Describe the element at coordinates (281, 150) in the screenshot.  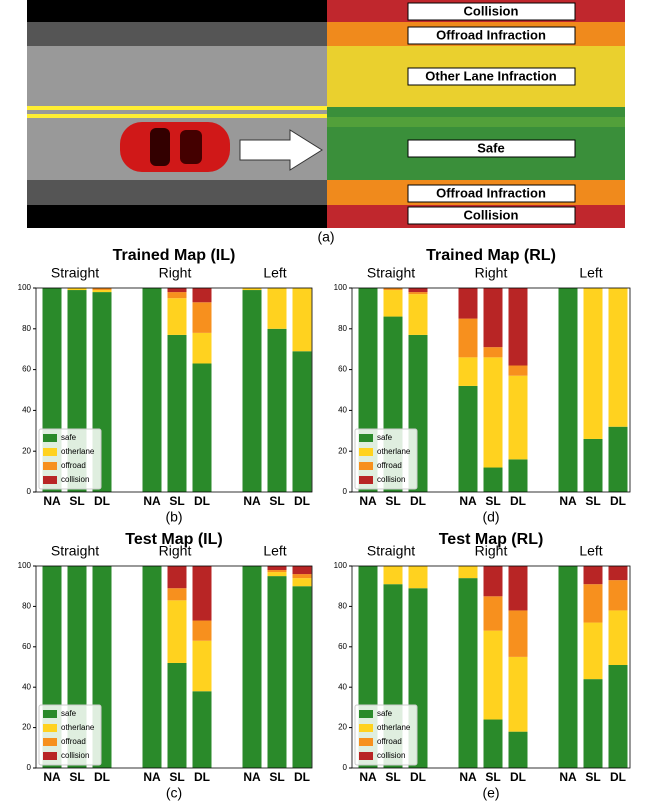
I see `arrow` at that location.